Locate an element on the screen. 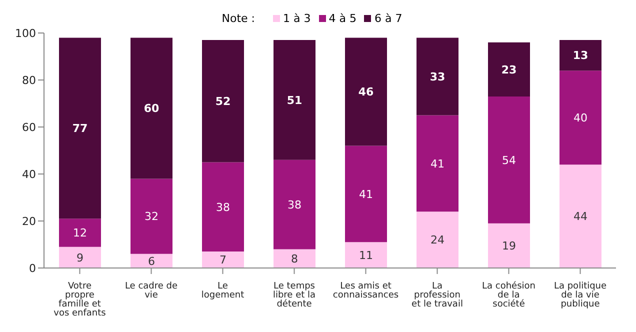  data-label: 19 is located at coordinates (509, 246).